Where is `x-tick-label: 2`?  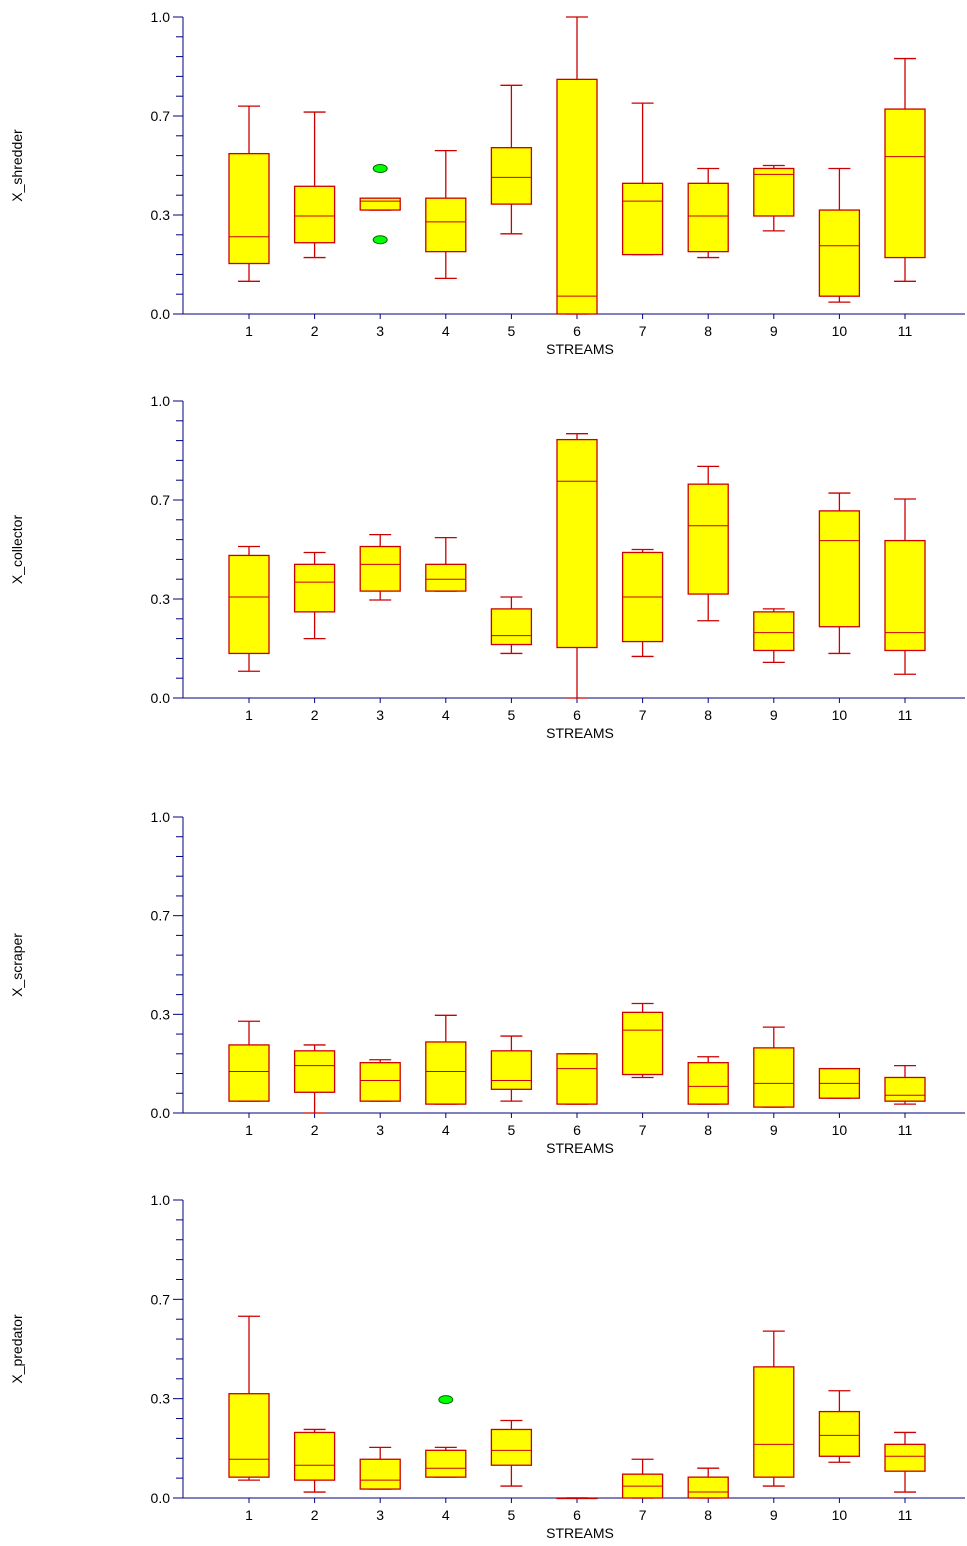
x-tick-label: 2 is located at coordinates (315, 1515).